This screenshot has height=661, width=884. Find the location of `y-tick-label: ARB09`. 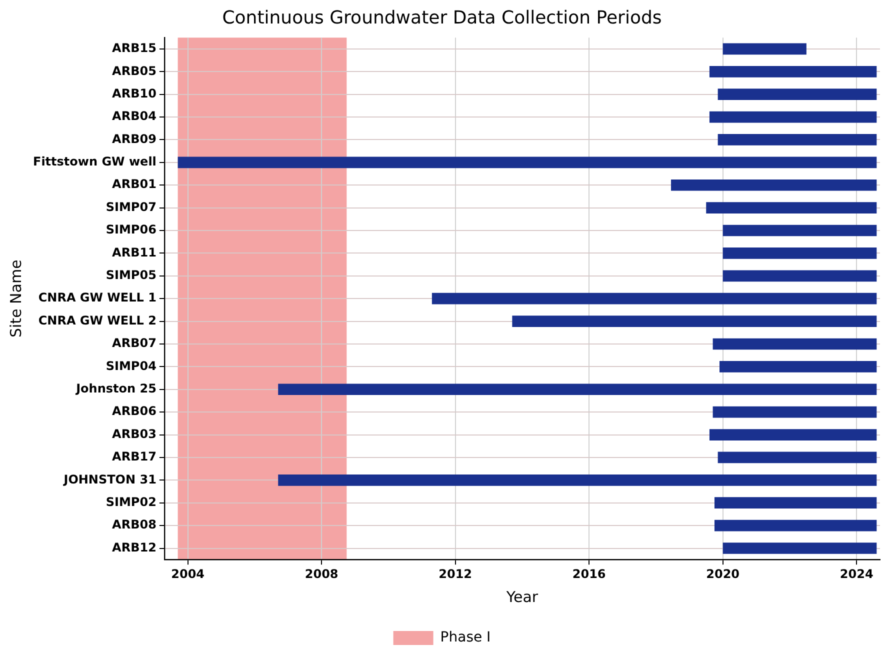

y-tick-label: ARB09 is located at coordinates (134, 139).